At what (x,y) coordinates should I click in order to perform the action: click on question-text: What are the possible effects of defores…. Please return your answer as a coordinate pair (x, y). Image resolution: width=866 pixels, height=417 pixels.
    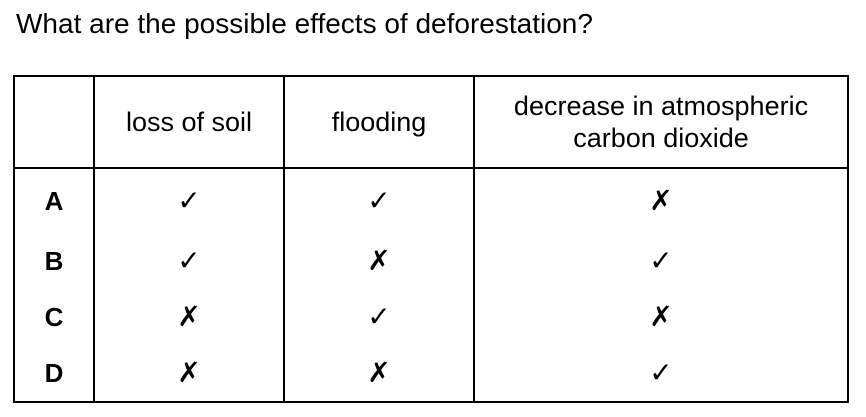
    Looking at the image, I should click on (304, 23).